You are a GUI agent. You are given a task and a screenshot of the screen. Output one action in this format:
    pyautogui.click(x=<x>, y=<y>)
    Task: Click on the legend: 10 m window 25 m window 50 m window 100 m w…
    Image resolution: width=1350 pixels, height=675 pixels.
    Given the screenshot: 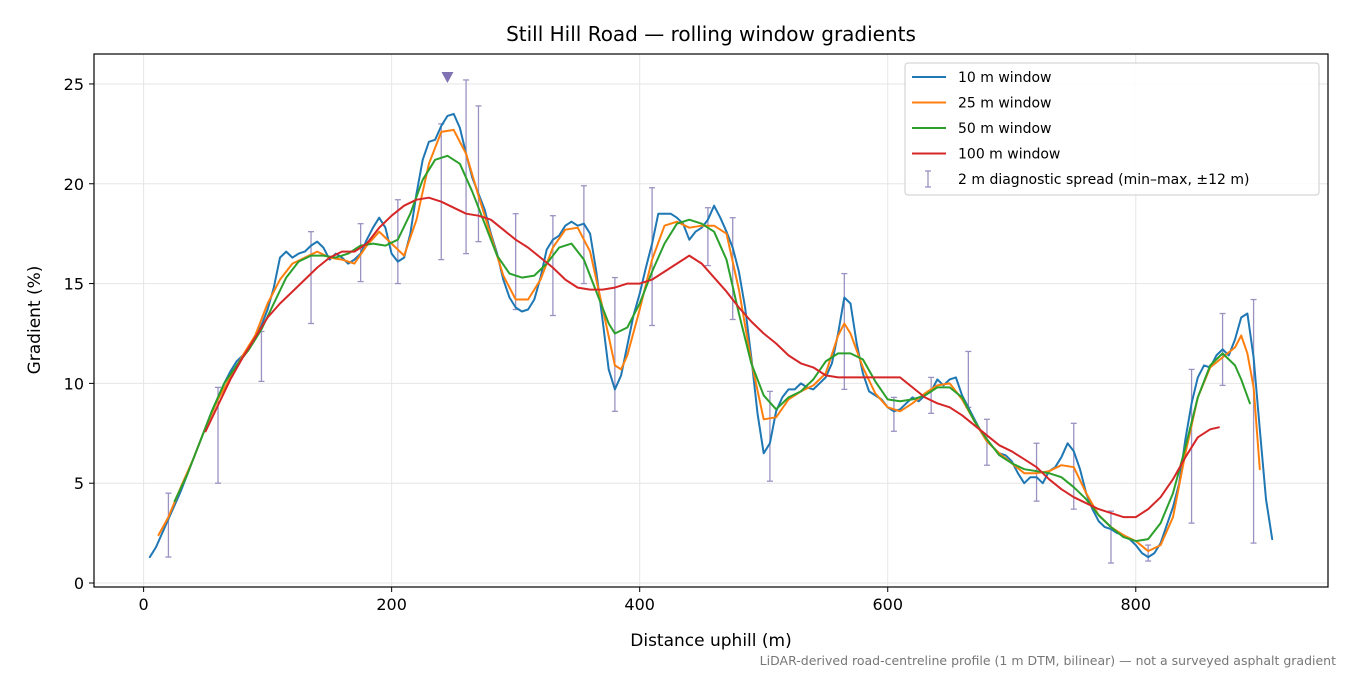 What is the action you would take?
    pyautogui.click(x=1112, y=129)
    